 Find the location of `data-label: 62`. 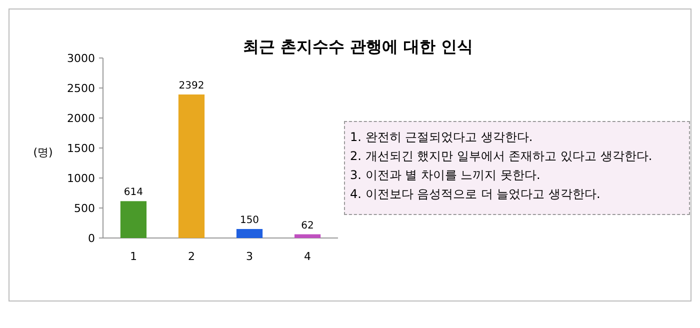

data-label: 62 is located at coordinates (307, 226).